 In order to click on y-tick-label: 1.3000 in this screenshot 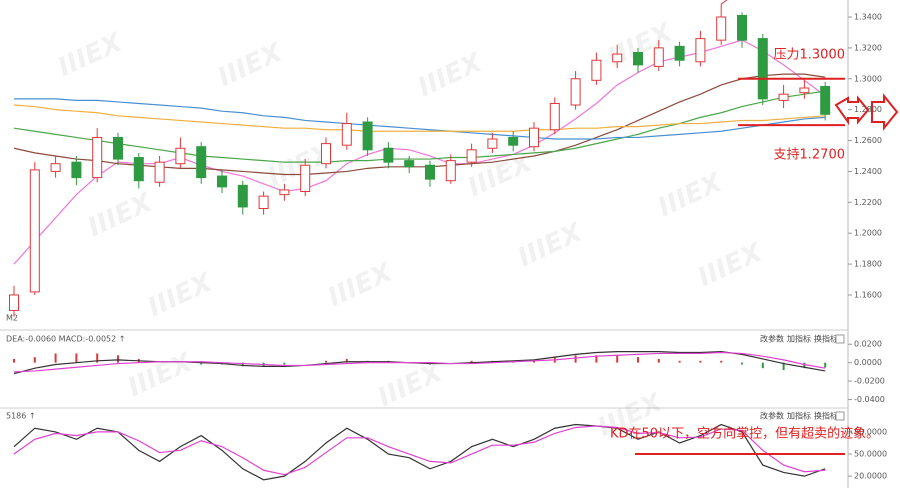, I will do `click(868, 78)`.